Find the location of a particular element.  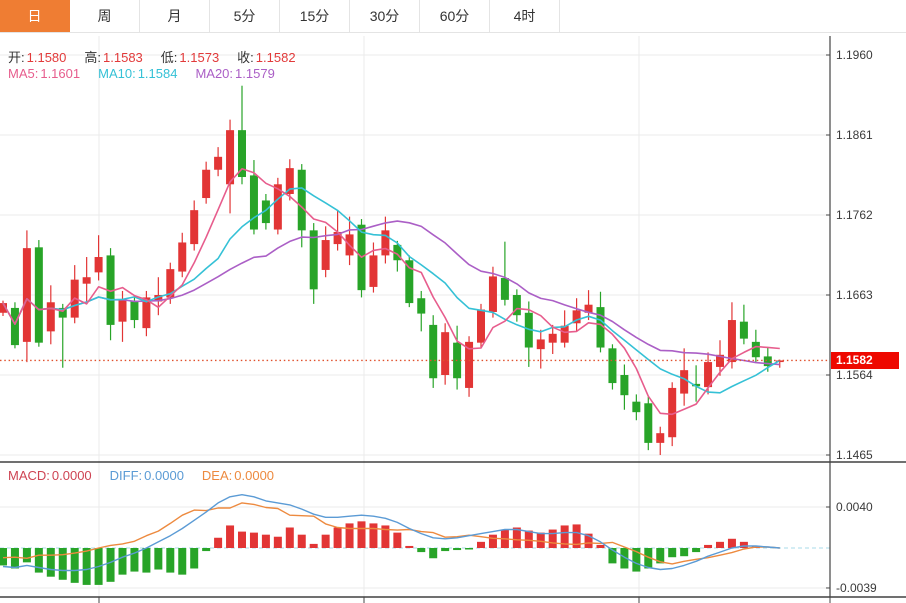

open-readout: 开: 1.1580 is located at coordinates (37, 57).